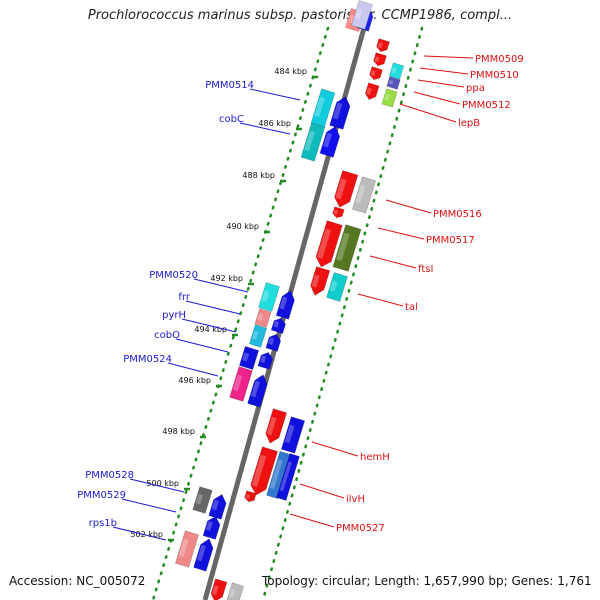 This screenshot has width=600, height=600. I want to click on left-gene-label: PMM0528, so click(109, 475).